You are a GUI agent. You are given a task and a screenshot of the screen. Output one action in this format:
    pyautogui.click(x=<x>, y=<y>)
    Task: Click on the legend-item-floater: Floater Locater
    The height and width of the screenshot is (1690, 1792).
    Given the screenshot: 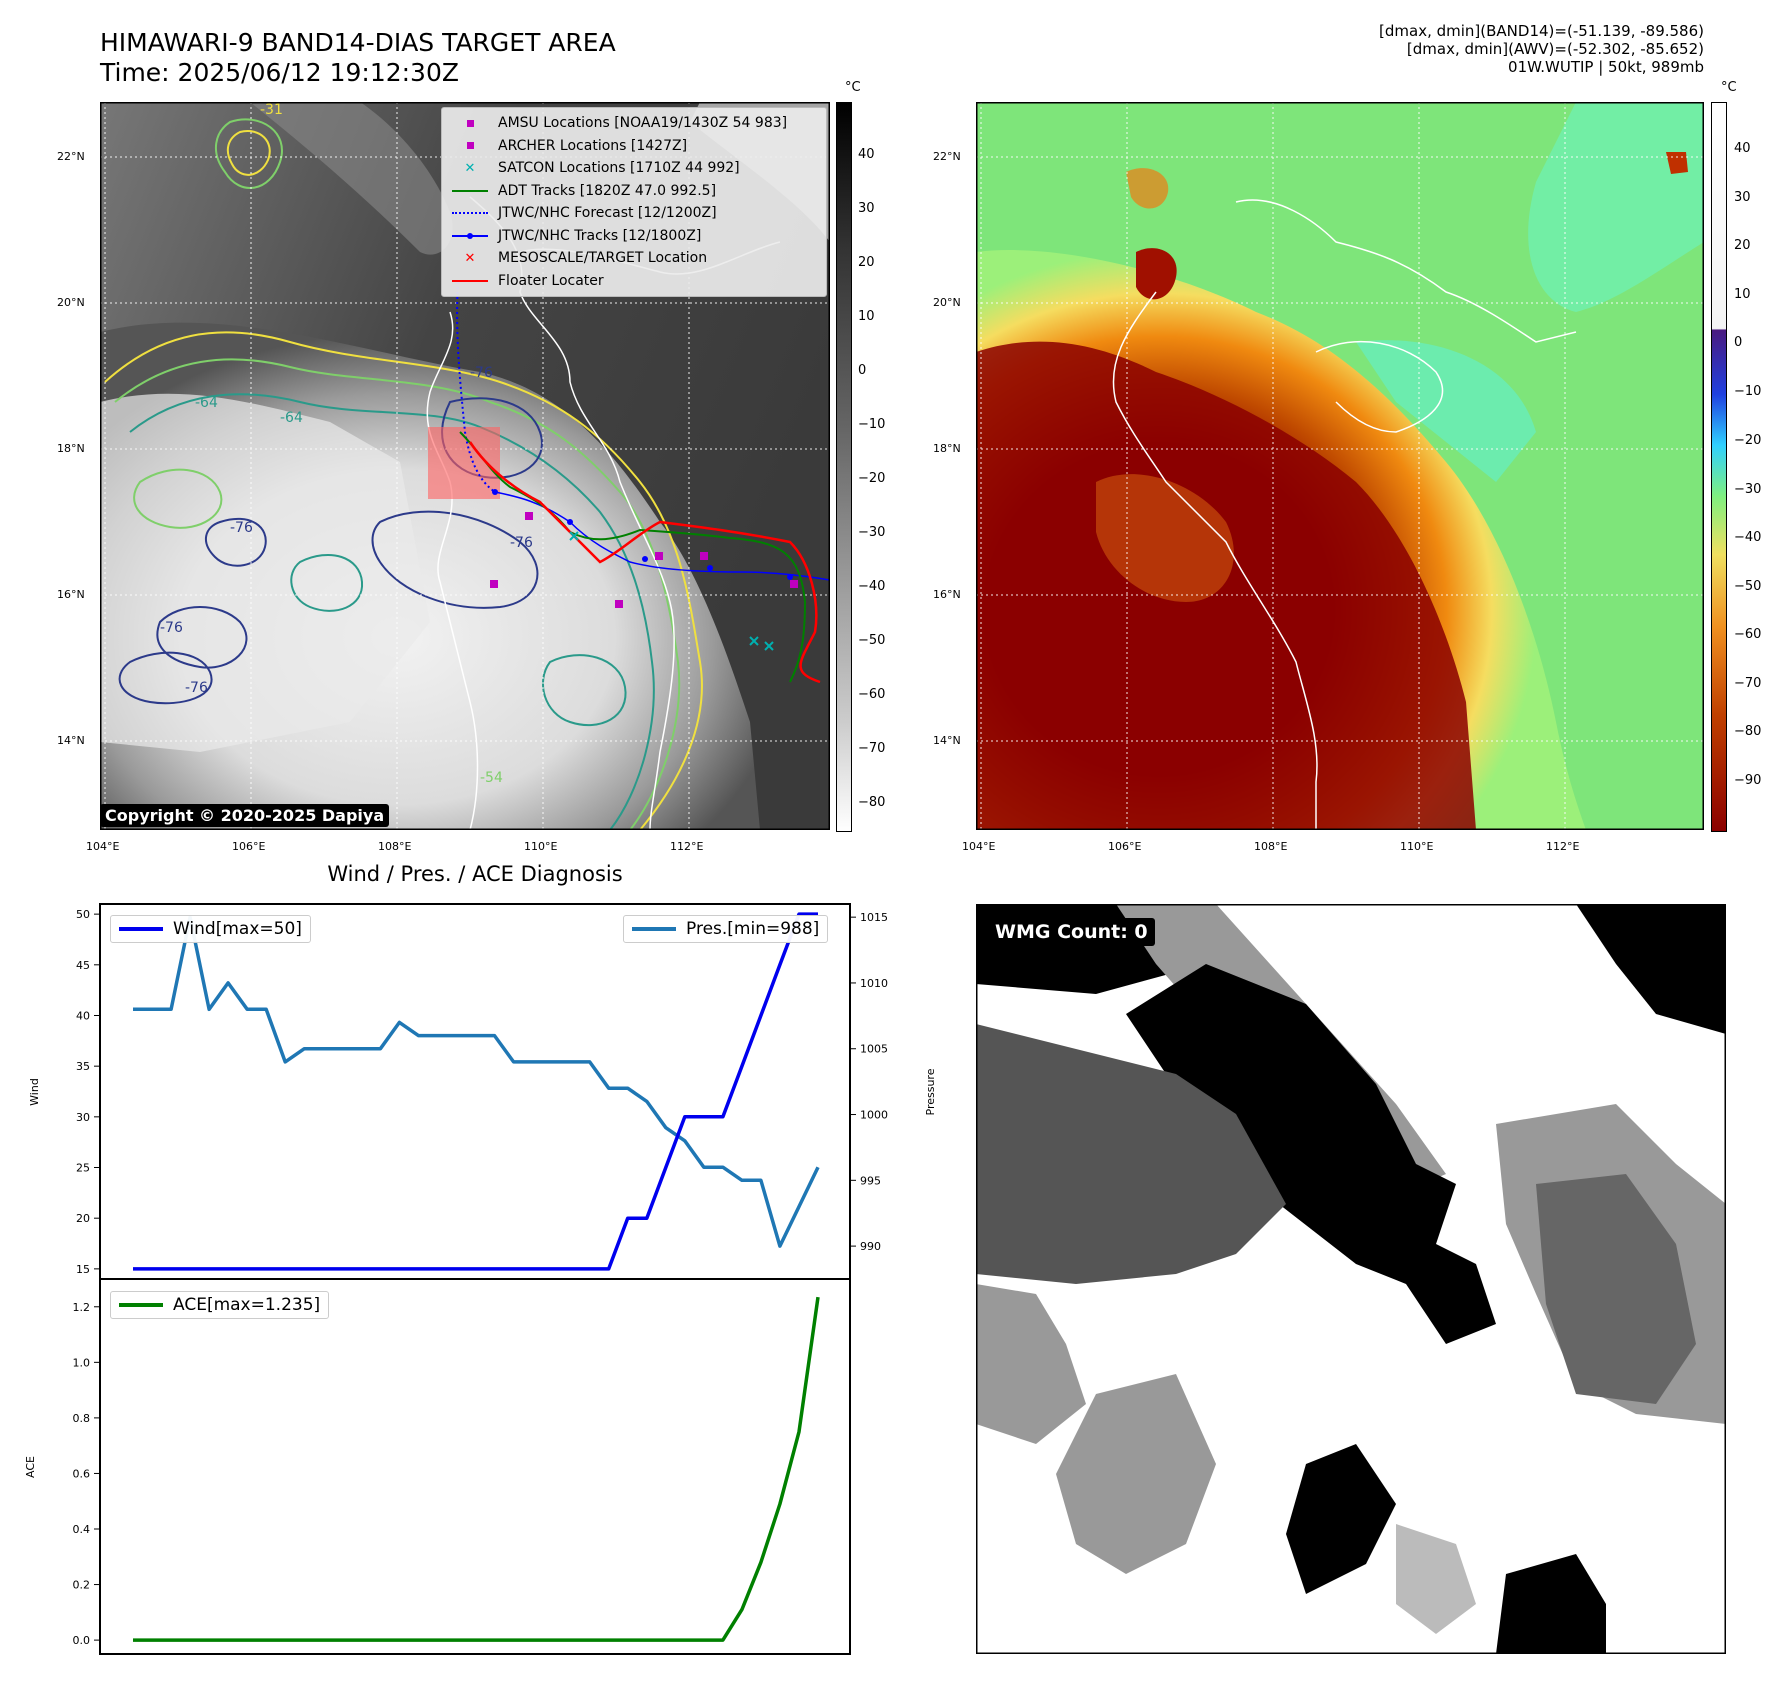 What is the action you would take?
    pyautogui.click(x=634, y=281)
    